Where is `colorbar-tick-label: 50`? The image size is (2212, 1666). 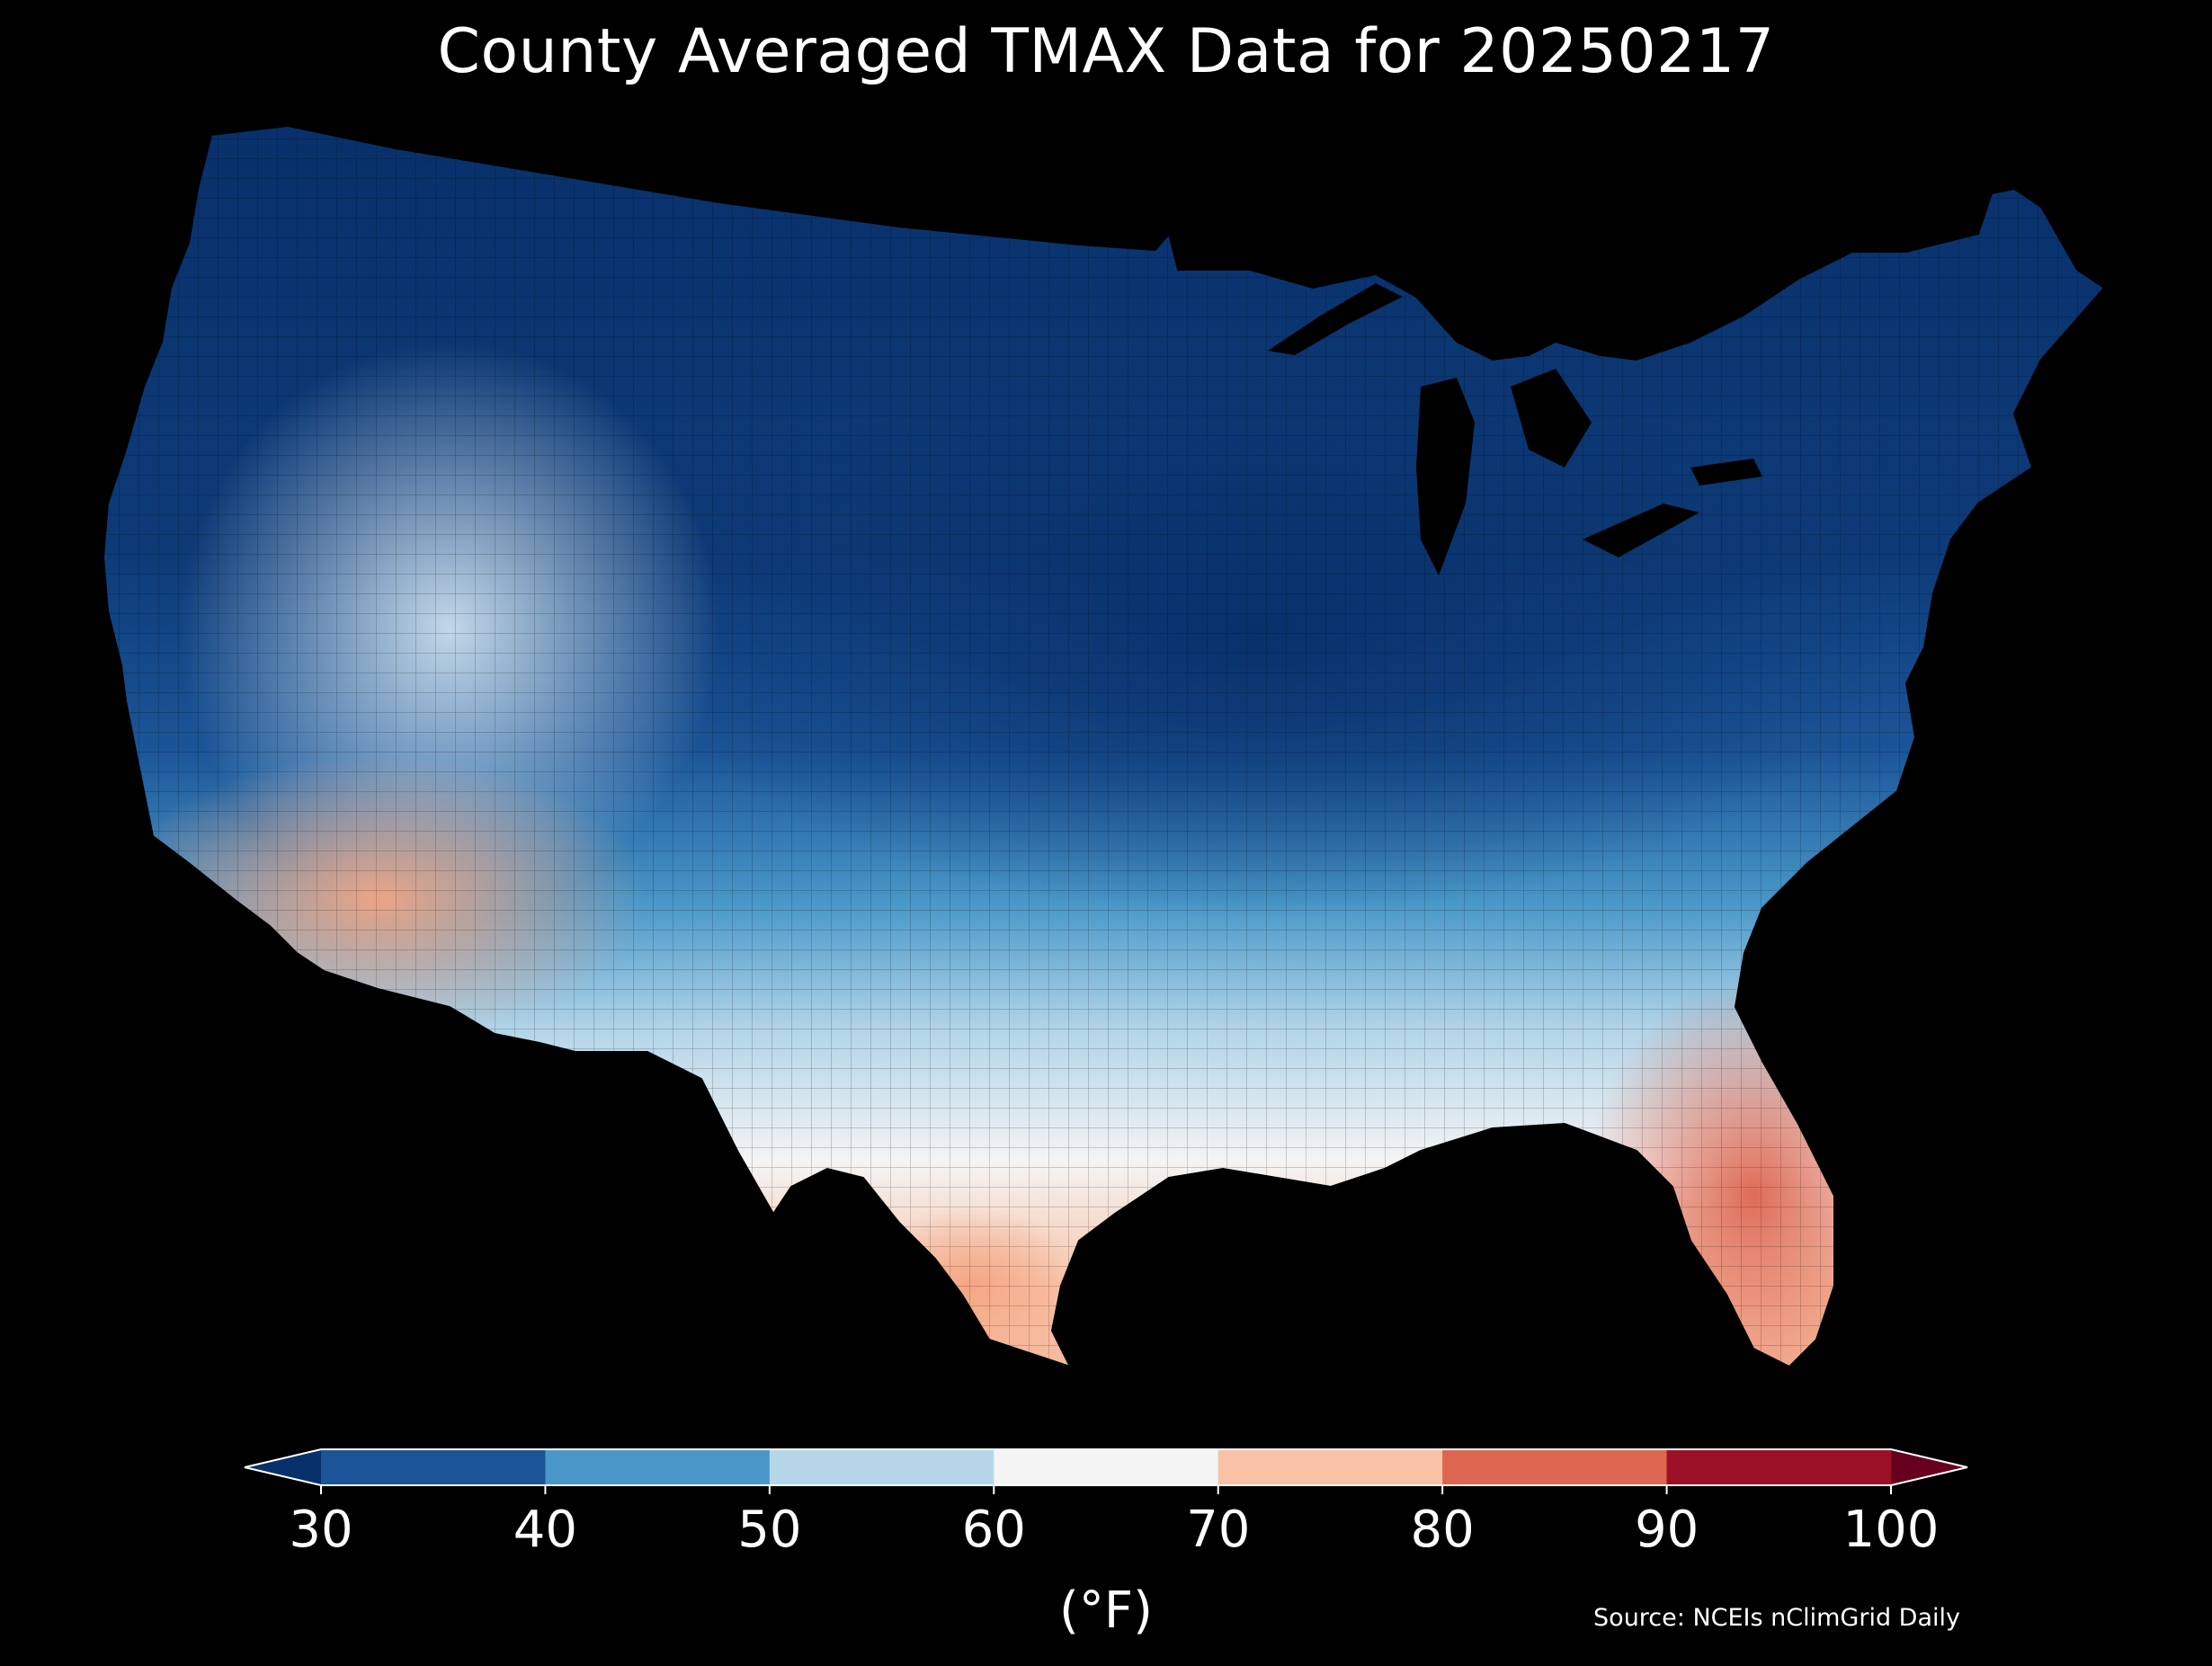 colorbar-tick-label: 50 is located at coordinates (769, 1530).